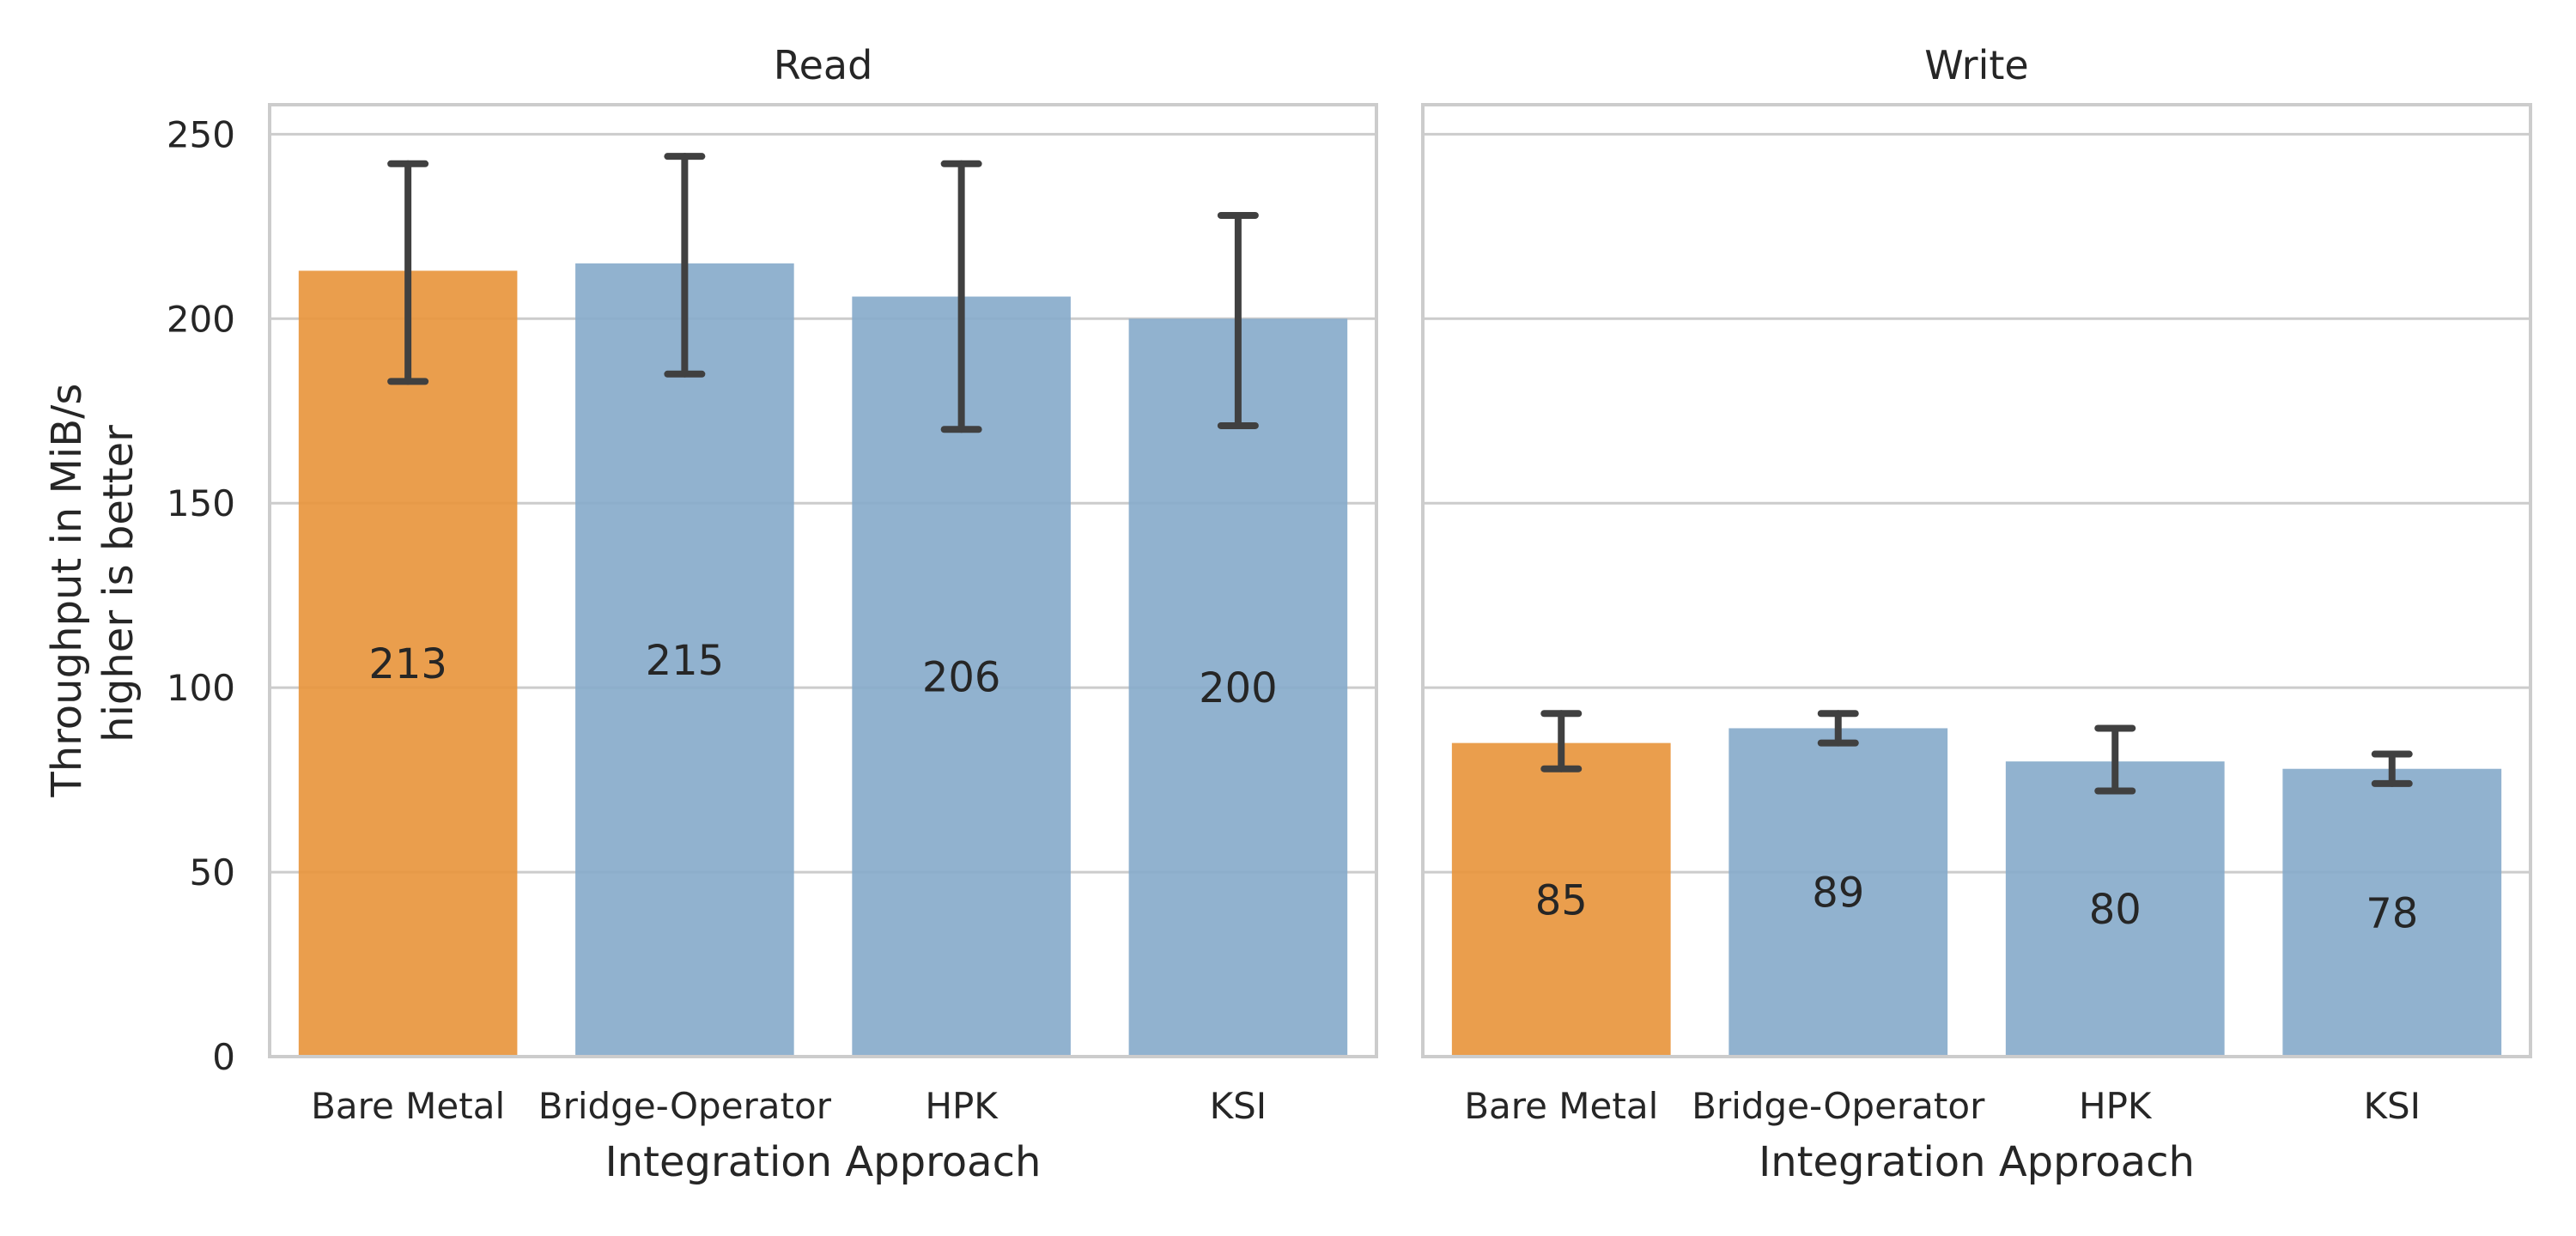 Image resolution: width=2576 pixels, height=1236 pixels. What do you see at coordinates (201, 319) in the screenshot?
I see `y-tick-label: 200` at bounding box center [201, 319].